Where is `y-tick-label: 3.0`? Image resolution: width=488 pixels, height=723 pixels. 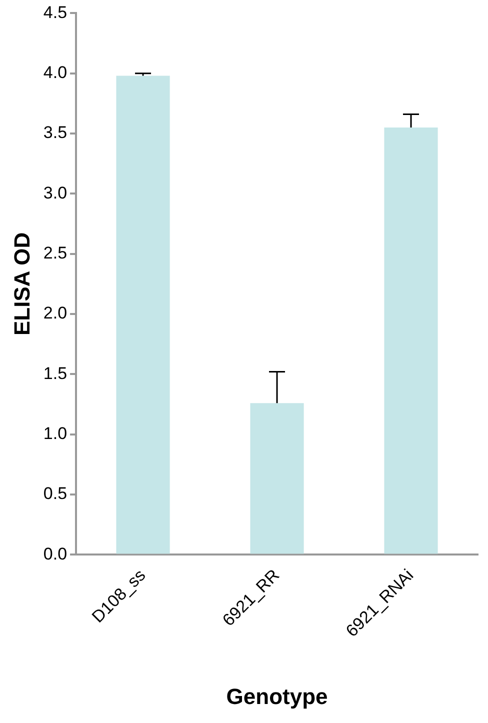
y-tick-label: 3.0 is located at coordinates (55, 192).